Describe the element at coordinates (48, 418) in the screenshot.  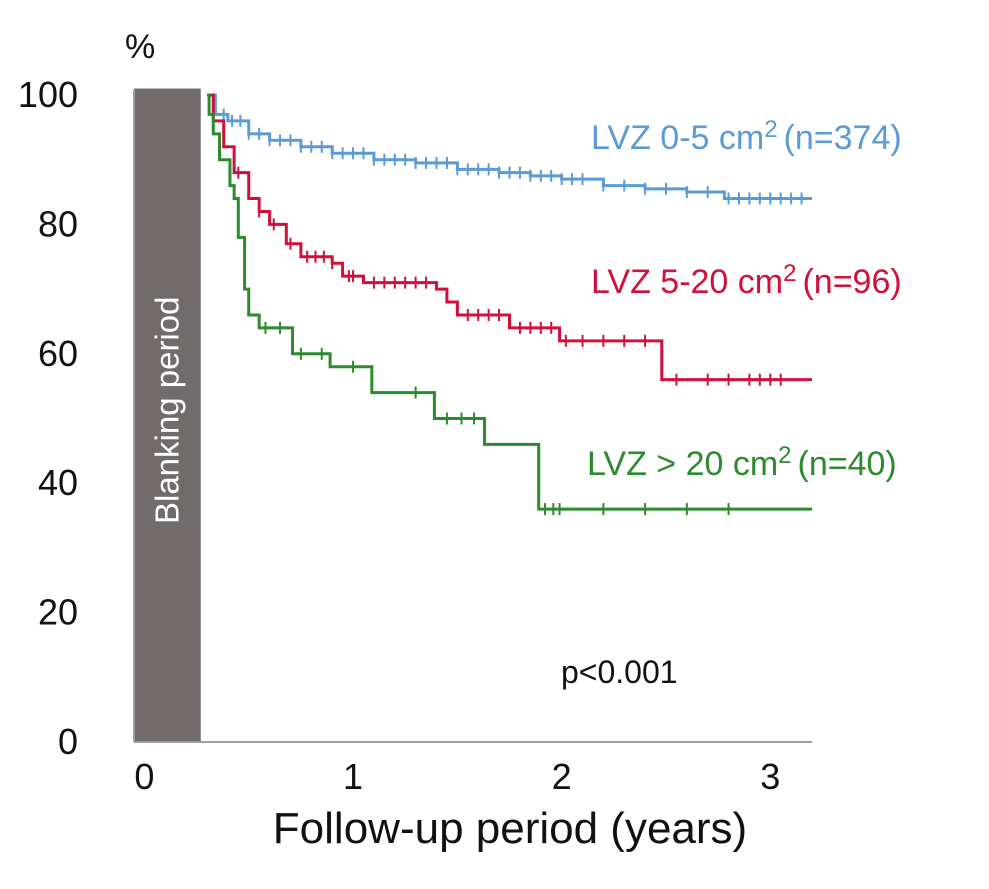
I see `y-tick-labels: 0 20 40 60 80 100` at that location.